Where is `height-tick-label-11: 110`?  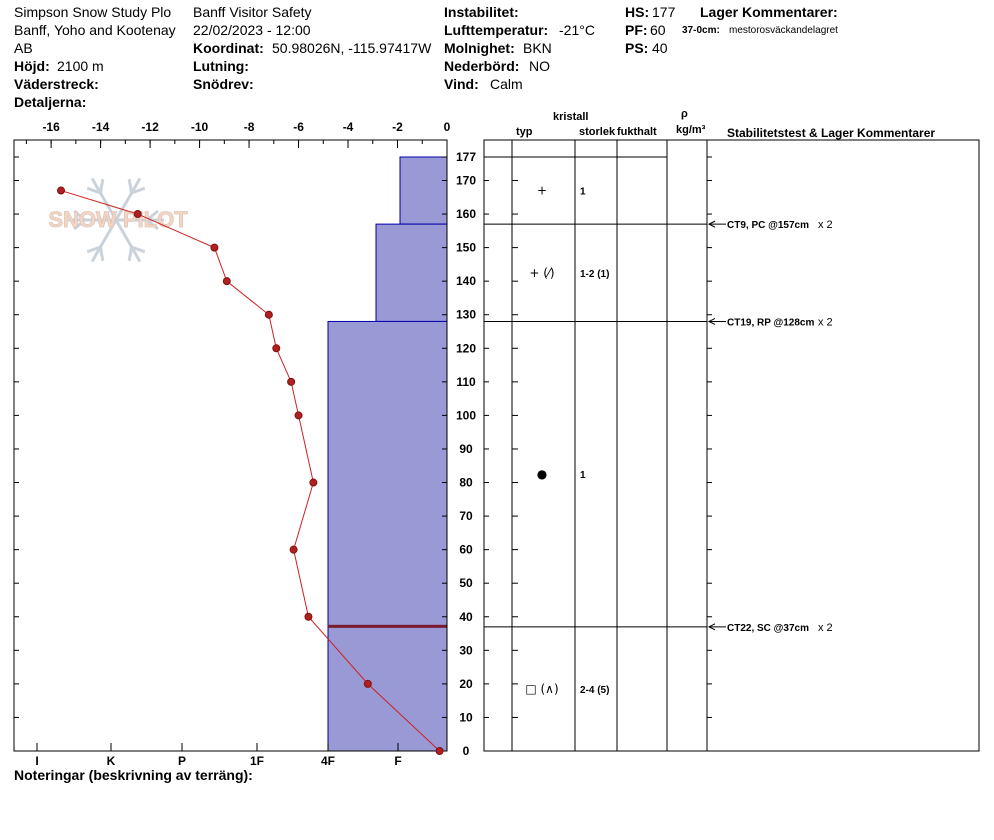 height-tick-label-11: 110 is located at coordinates (466, 382).